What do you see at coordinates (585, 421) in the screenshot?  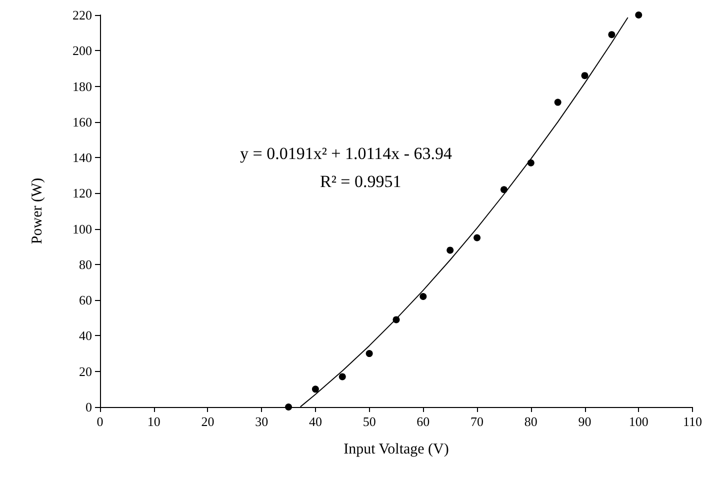 I see `x-tick-label: 90` at bounding box center [585, 421].